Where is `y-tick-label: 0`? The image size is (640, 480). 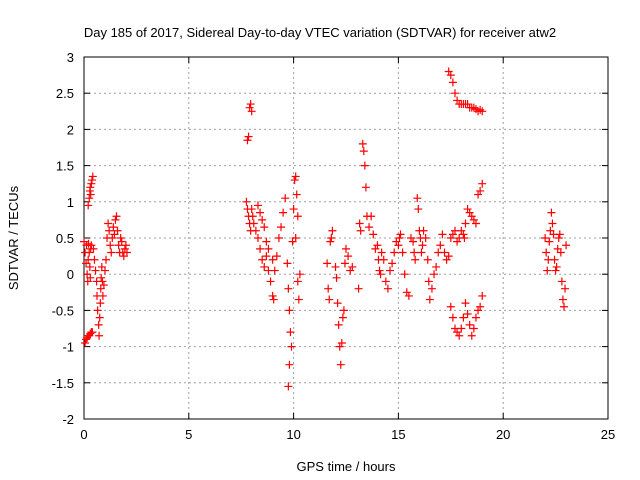 y-tick-label: 0 is located at coordinates (70, 274).